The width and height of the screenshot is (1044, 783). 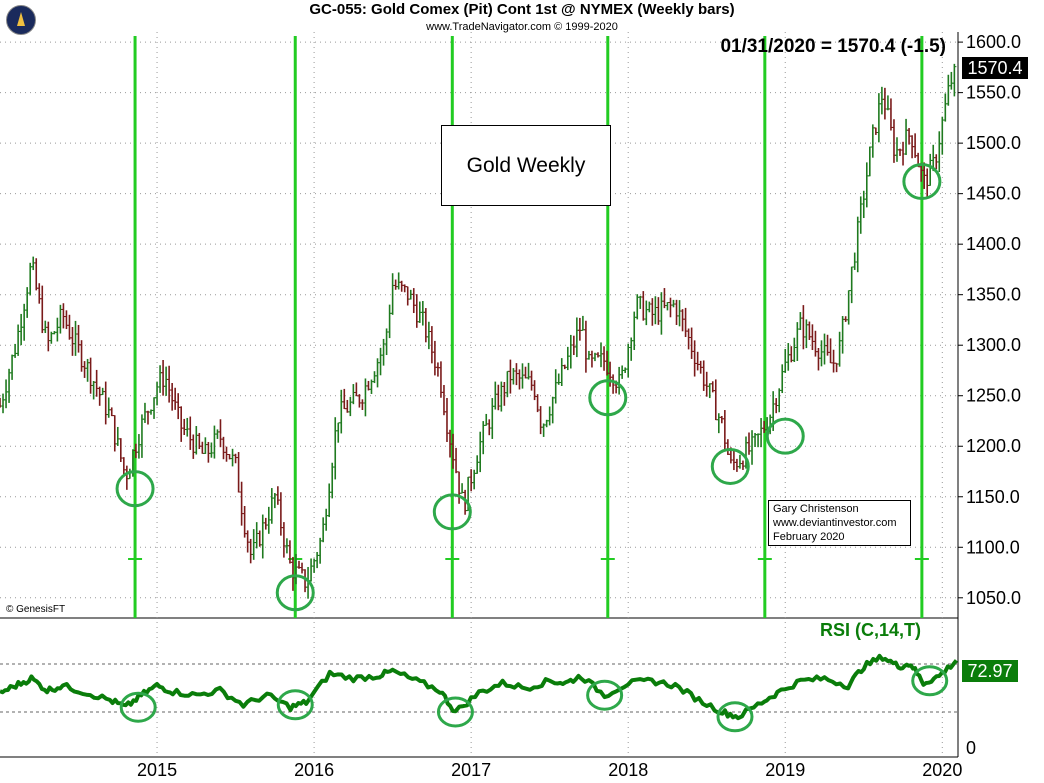 I want to click on copyright-note: © GenesisFT, so click(x=36, y=609).